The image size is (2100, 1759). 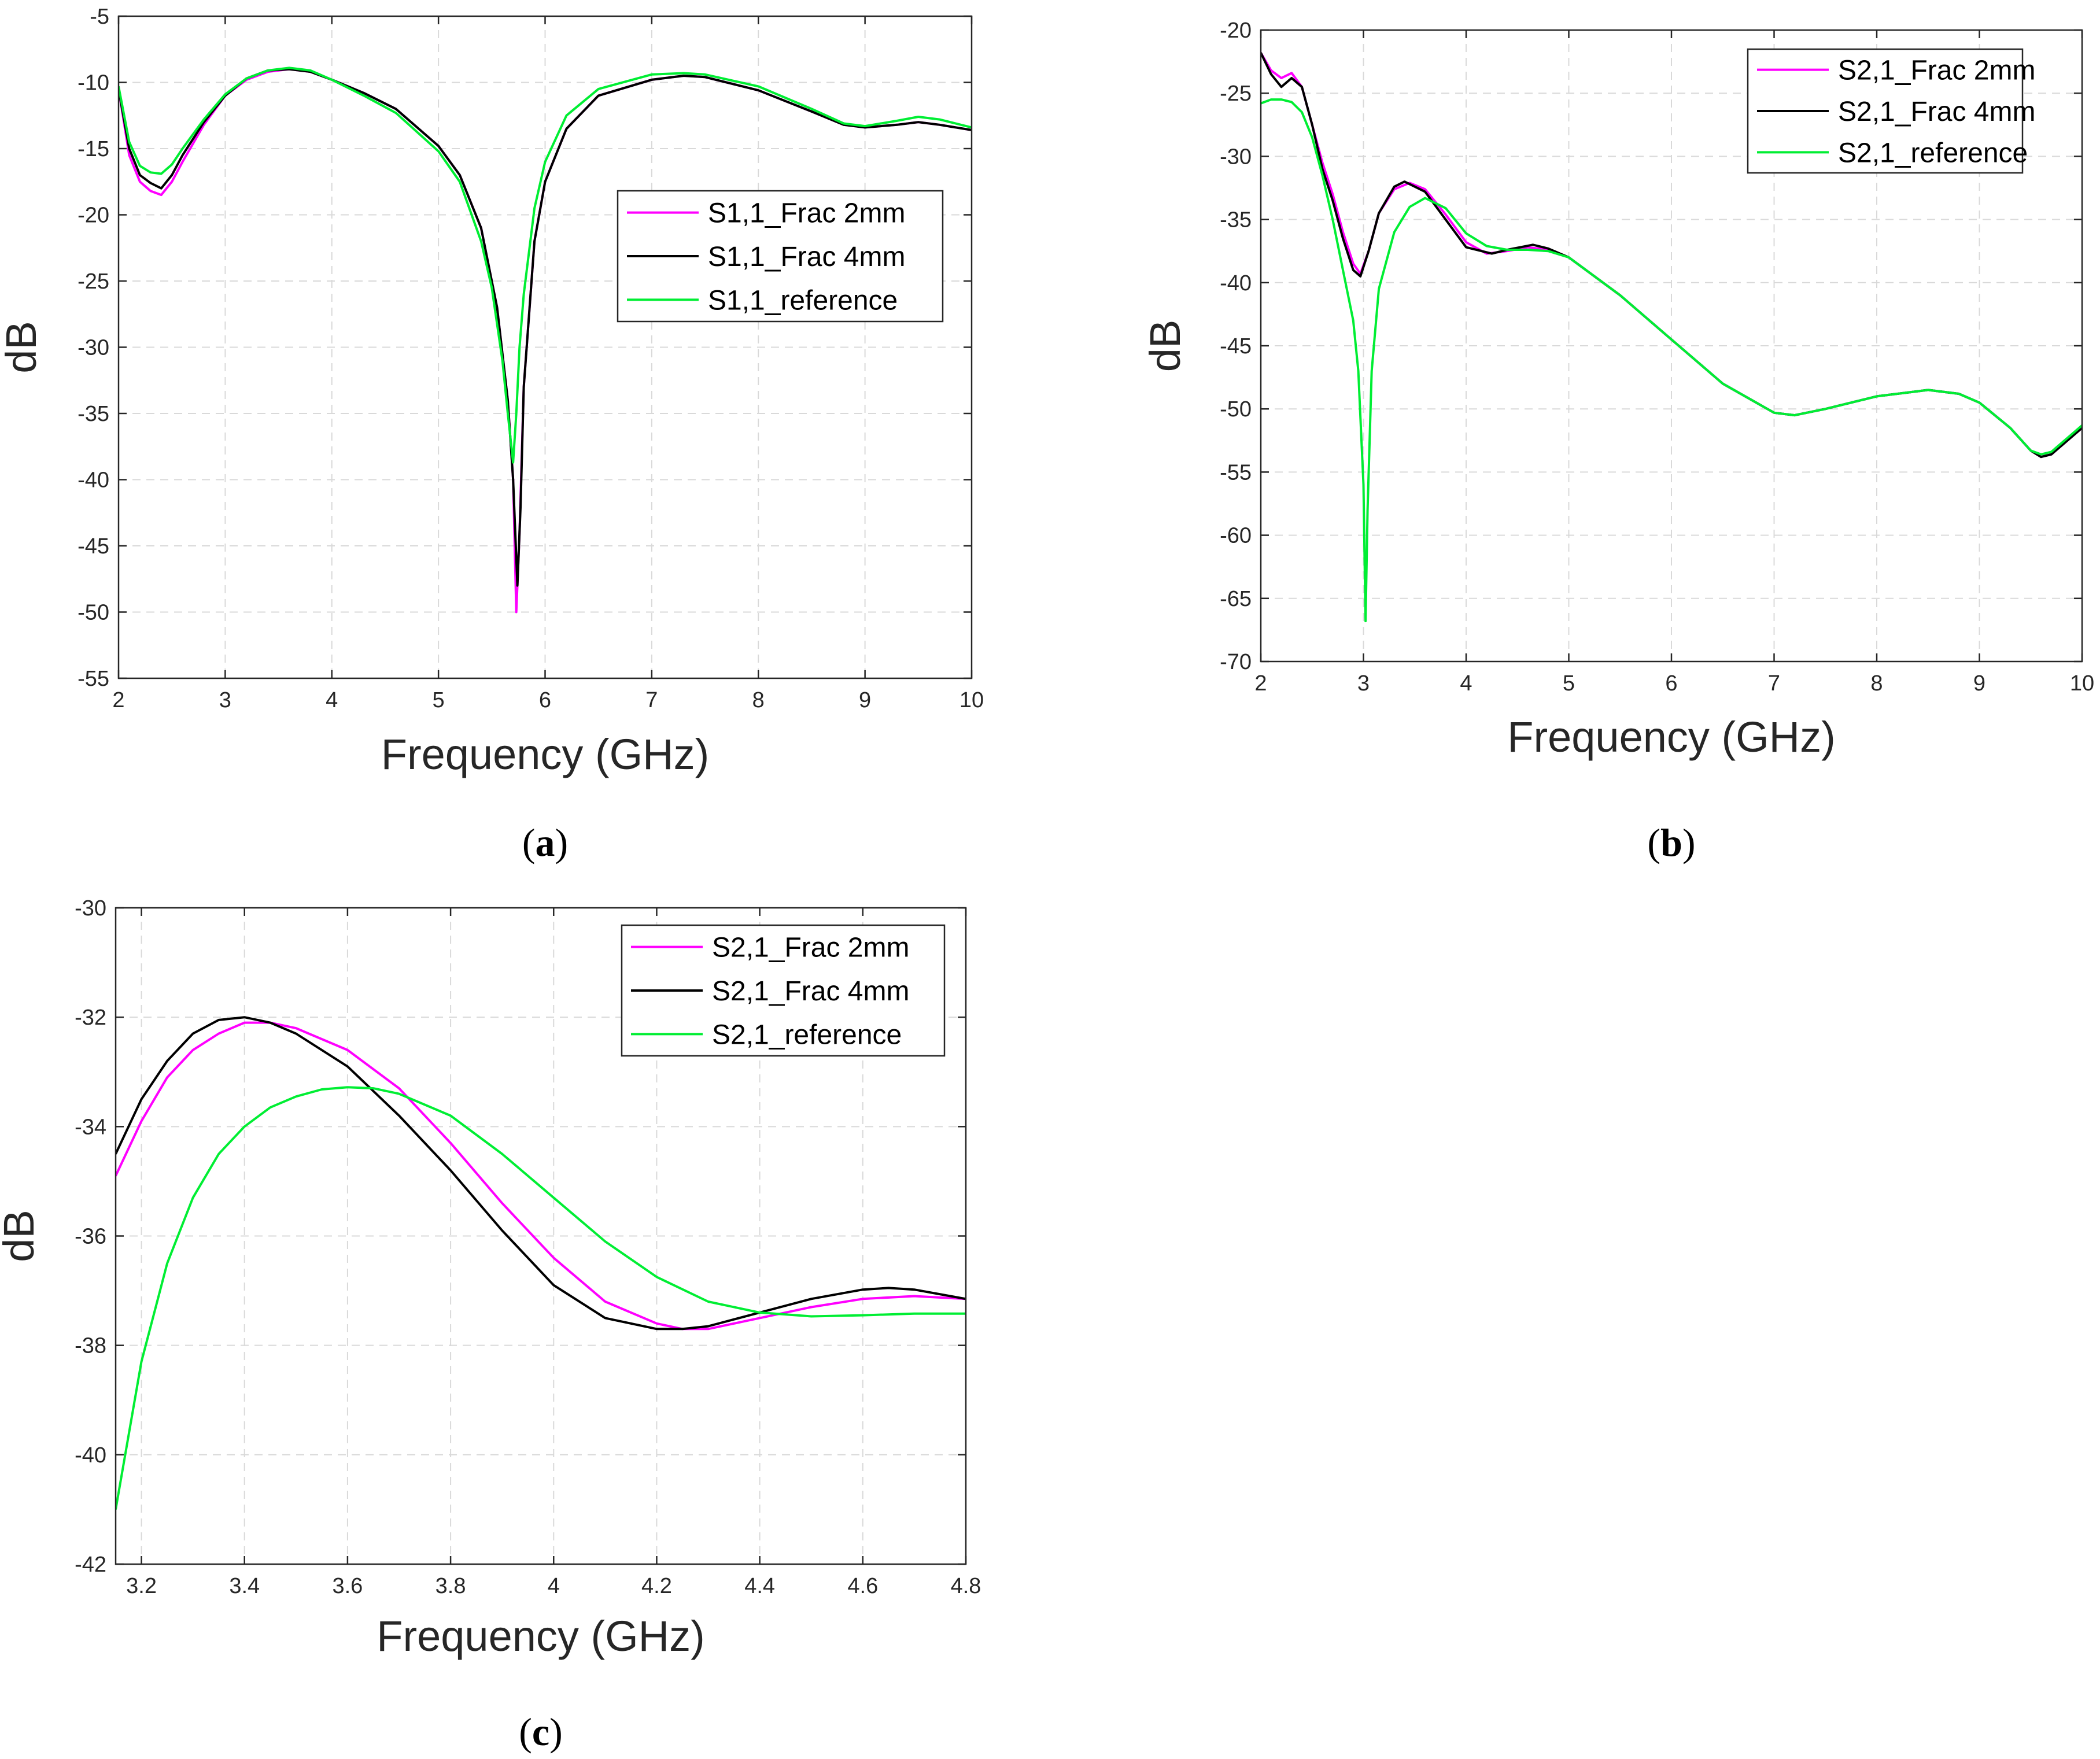 What do you see at coordinates (141, 1586) in the screenshot?
I see `x-tick-label: 3.2` at bounding box center [141, 1586].